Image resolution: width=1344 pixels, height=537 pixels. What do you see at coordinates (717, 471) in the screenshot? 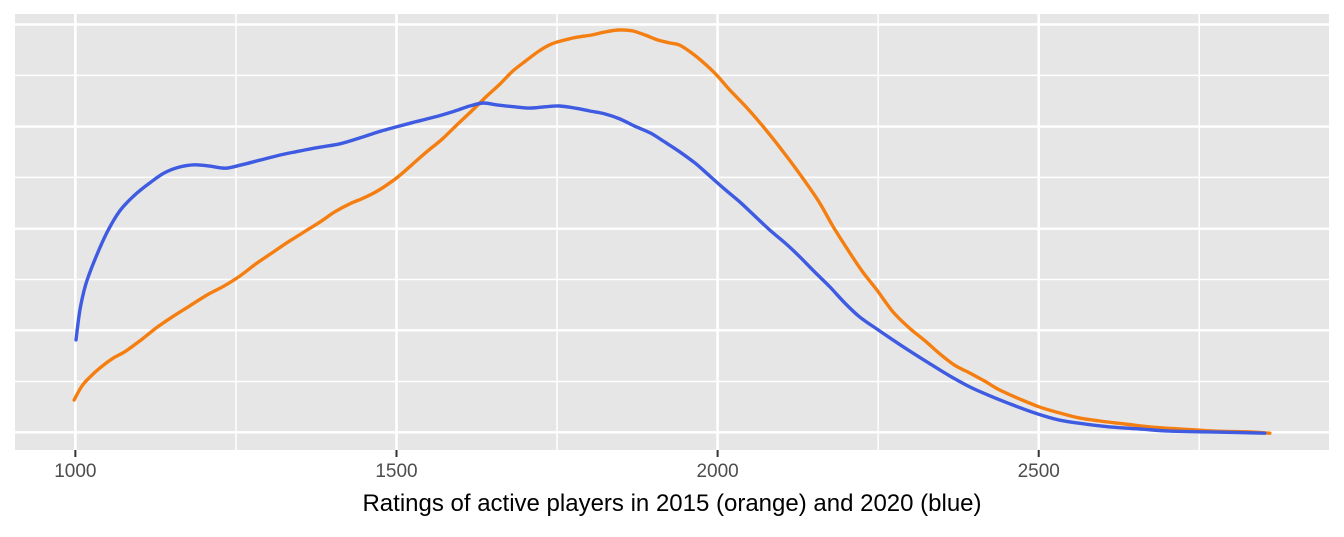
I see `x-tick-label: 2000` at bounding box center [717, 471].